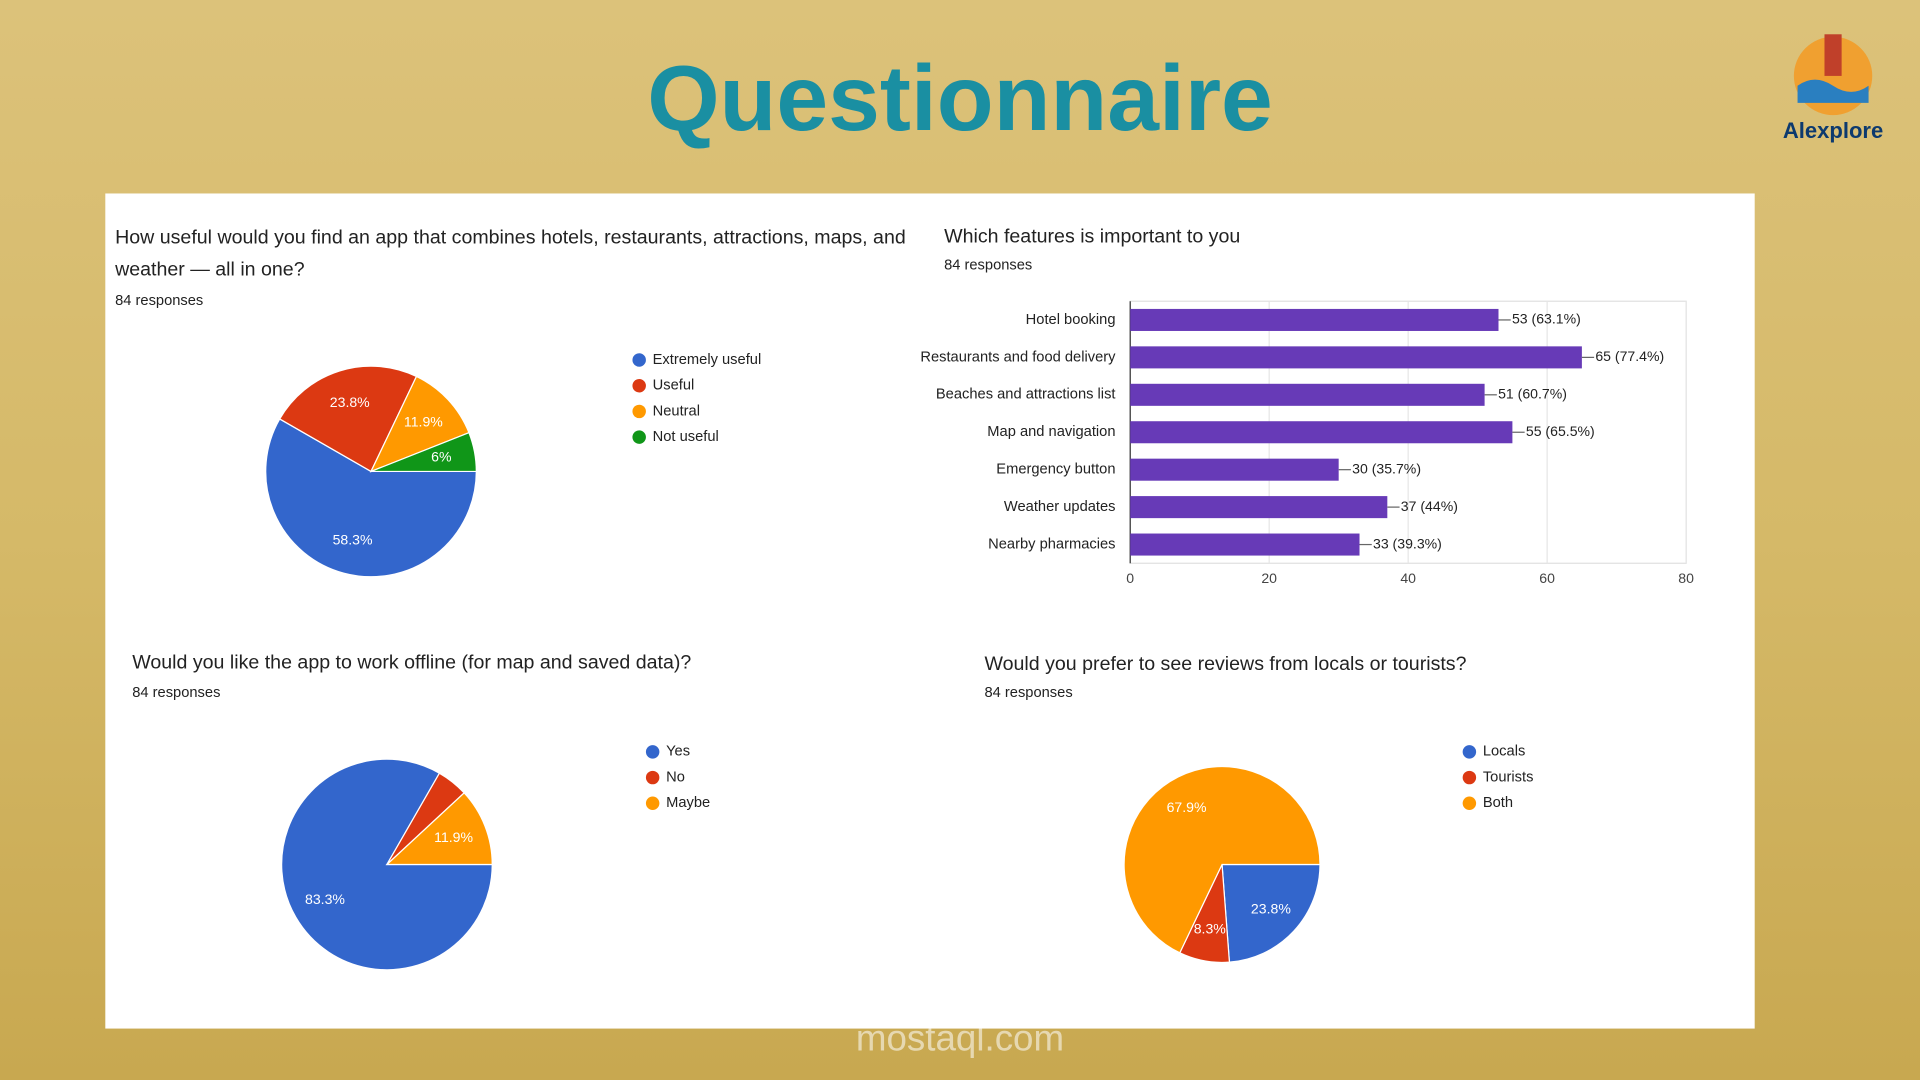 The width and height of the screenshot is (1920, 1080). Describe the element at coordinates (1408, 578) in the screenshot. I see `x-tick-label: 40` at that location.